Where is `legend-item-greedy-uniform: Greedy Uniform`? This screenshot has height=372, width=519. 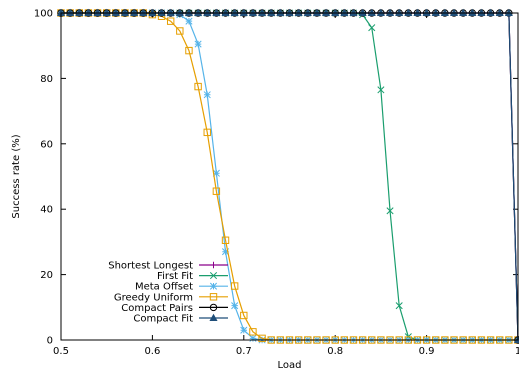 legend-item-greedy-uniform: Greedy Uniform is located at coordinates (171, 297).